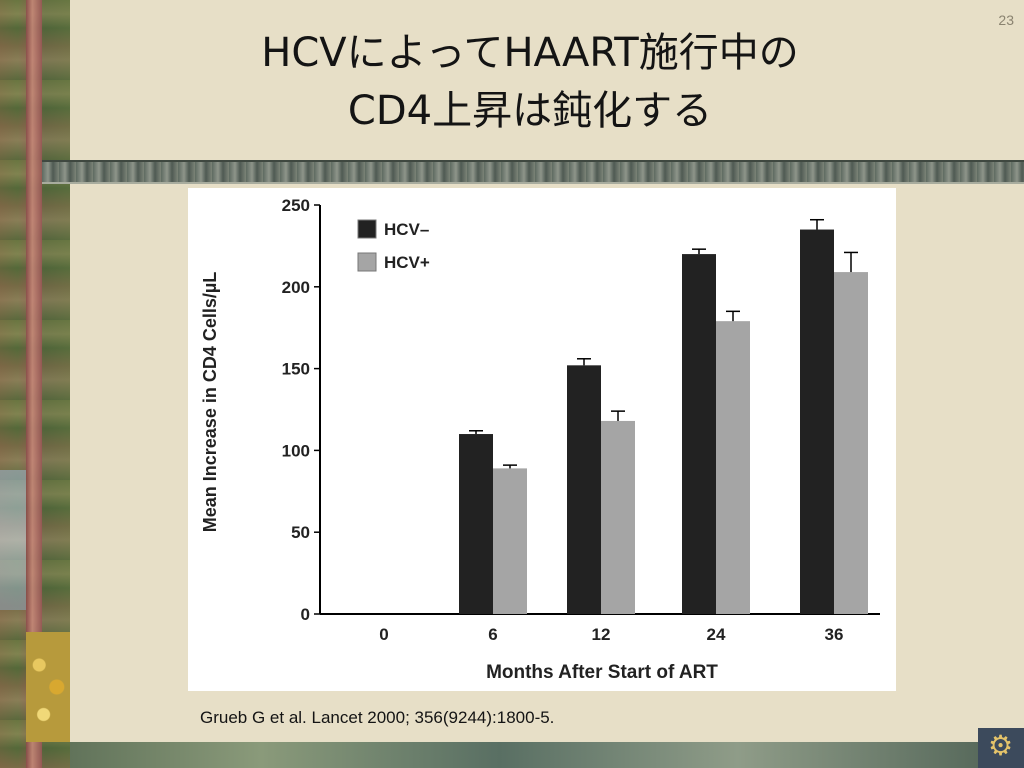  Describe the element at coordinates (300, 532) in the screenshot. I see `y-tick-label: 50` at that location.